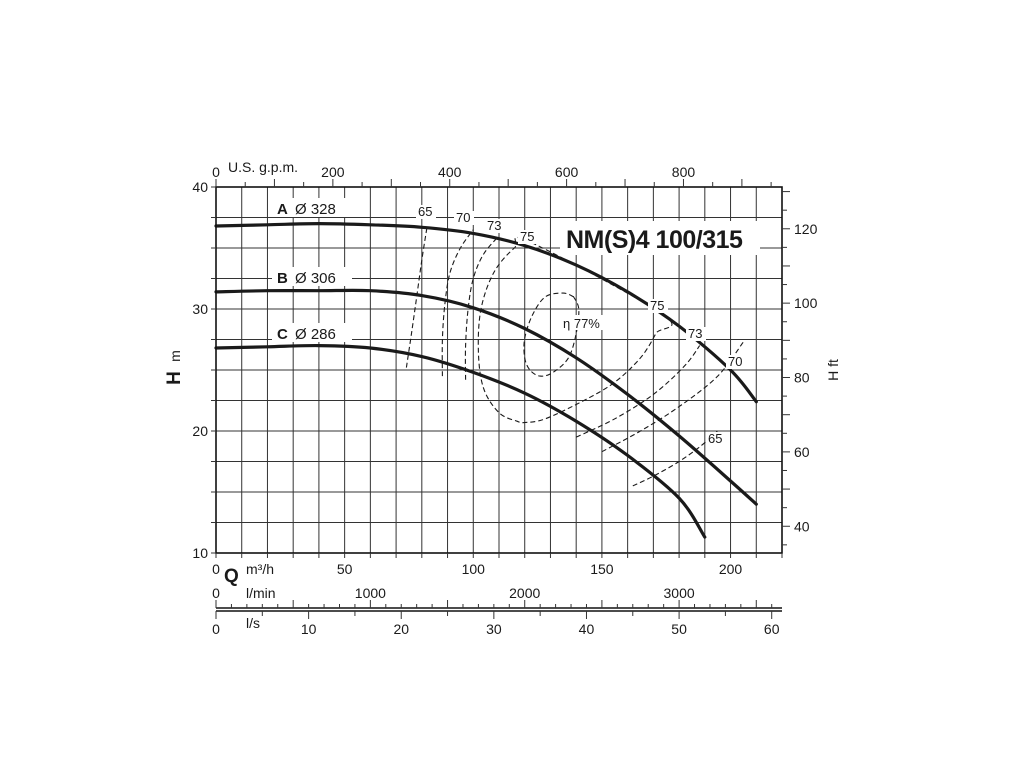  What do you see at coordinates (567, 172) in the screenshot?
I see `x-top-tick-label: 600` at bounding box center [567, 172].